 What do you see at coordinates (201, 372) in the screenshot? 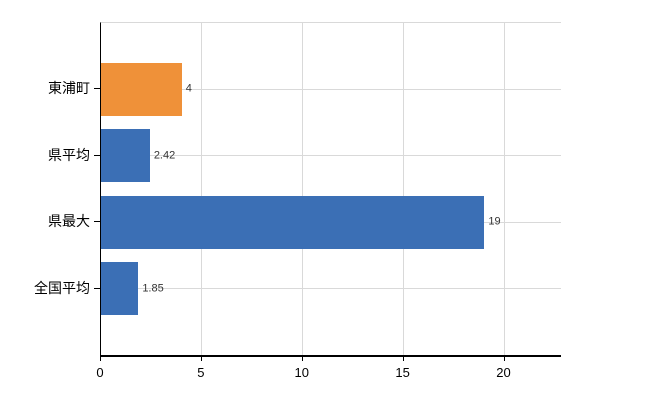
I see `x-axis-tick-label: 5` at bounding box center [201, 372].